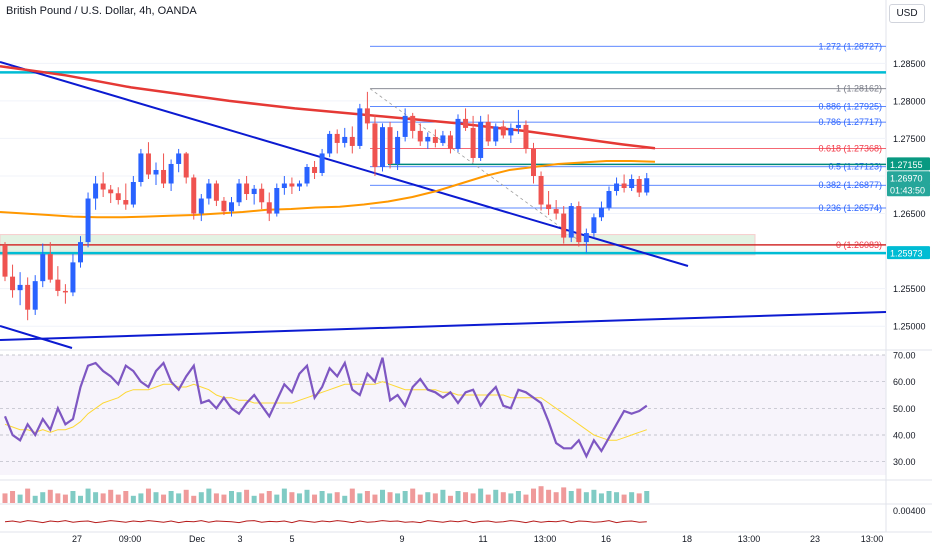 This screenshot has height=550, width=932. Describe the element at coordinates (906, 179) in the screenshot. I see `price-badge-label: 1.26970` at that location.